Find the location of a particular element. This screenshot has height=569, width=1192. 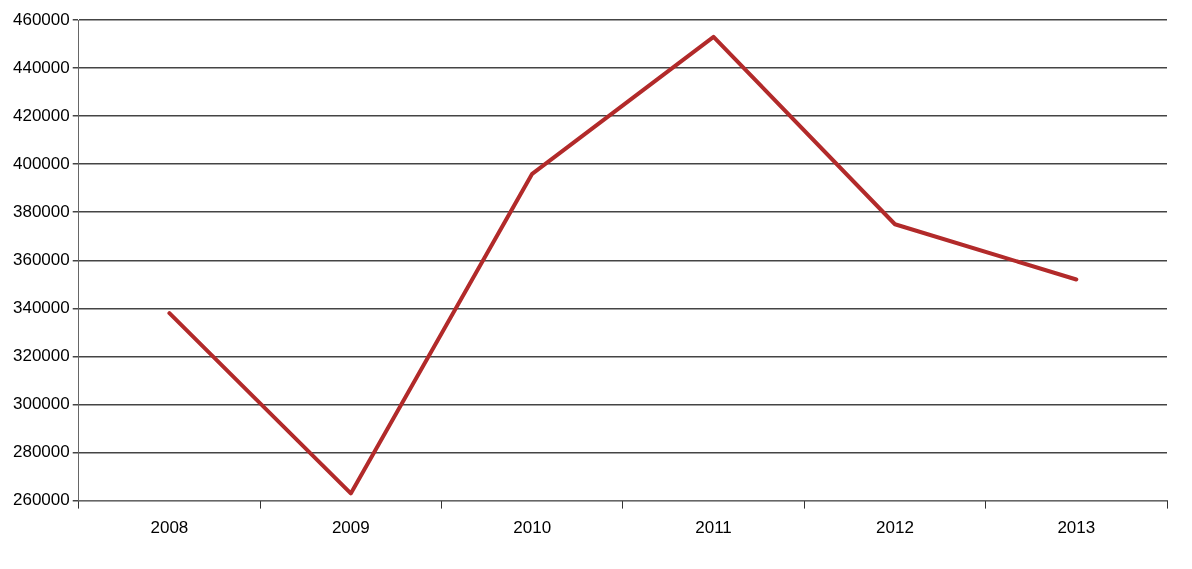

y-tick-label: 260000 is located at coordinates (41, 500).